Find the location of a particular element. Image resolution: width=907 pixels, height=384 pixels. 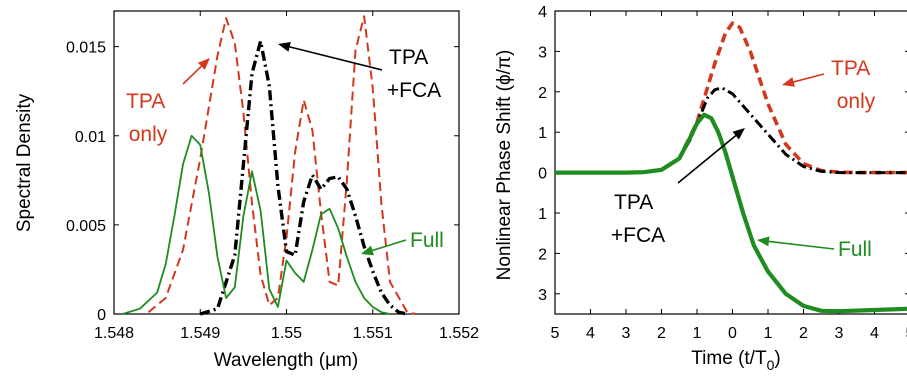

series-line-full is located at coordinates (256, 224).